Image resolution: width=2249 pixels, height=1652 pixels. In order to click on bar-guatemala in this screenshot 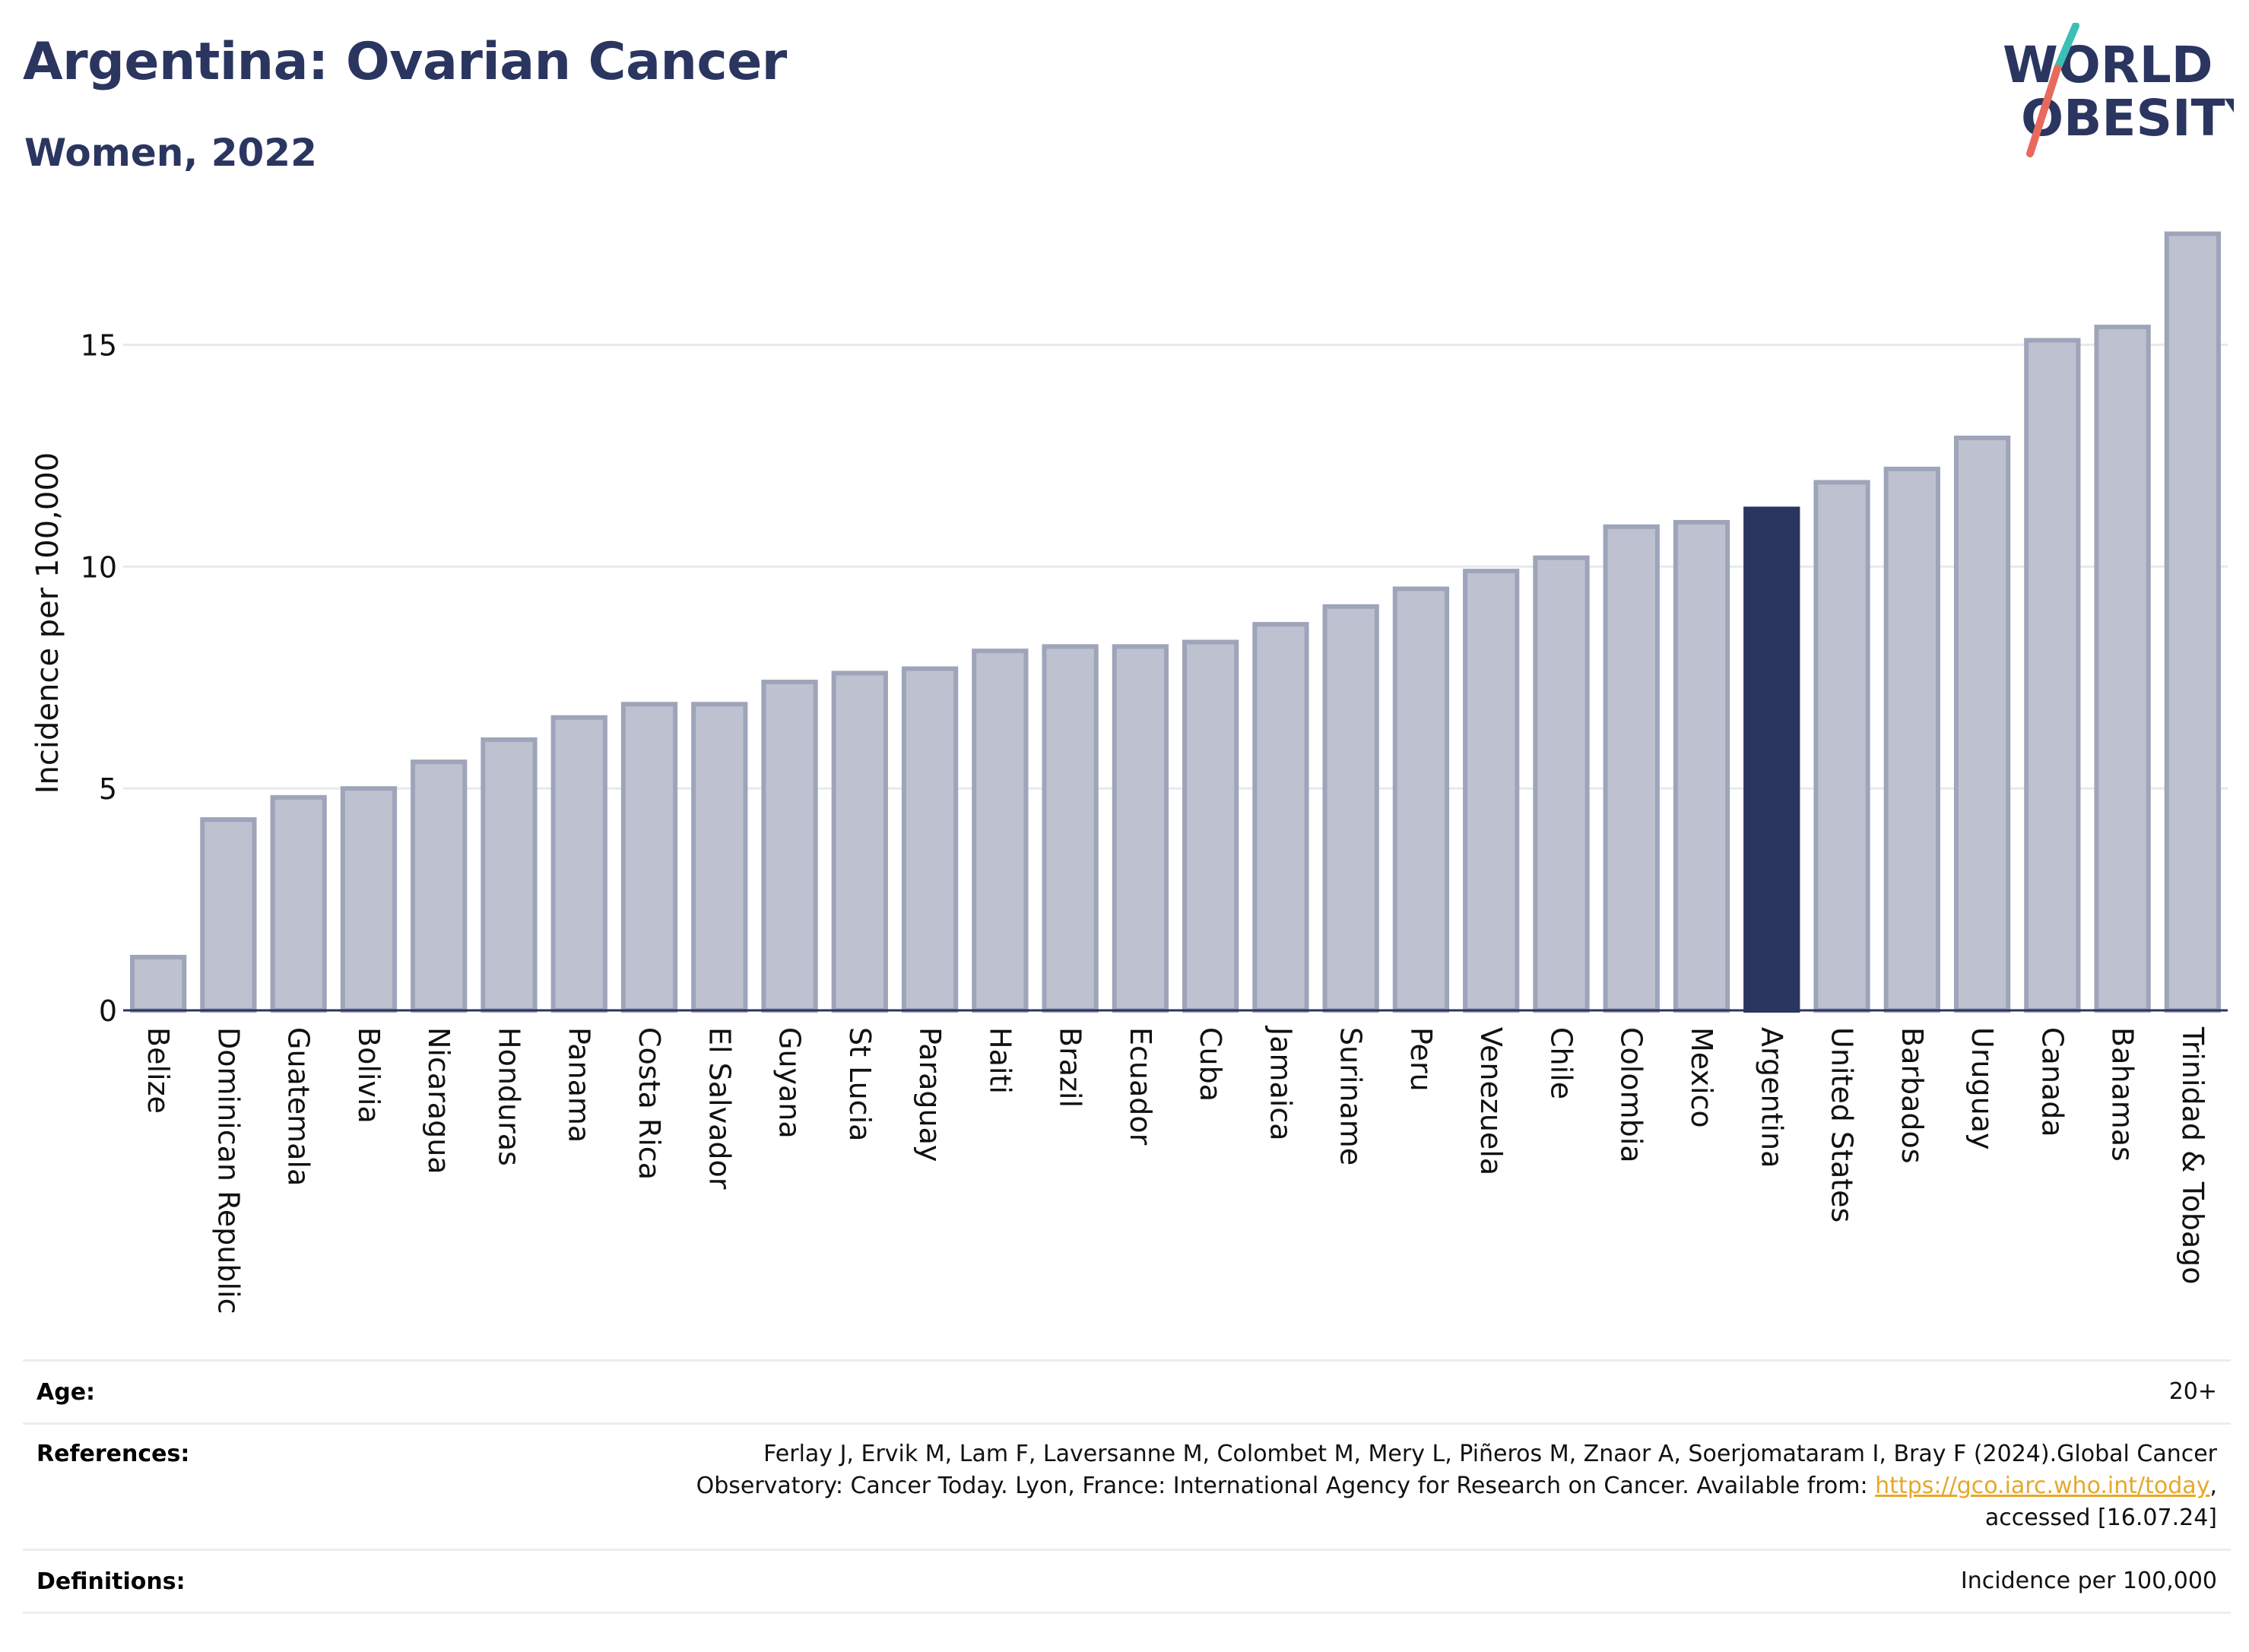, I will do `click(298, 903)`.